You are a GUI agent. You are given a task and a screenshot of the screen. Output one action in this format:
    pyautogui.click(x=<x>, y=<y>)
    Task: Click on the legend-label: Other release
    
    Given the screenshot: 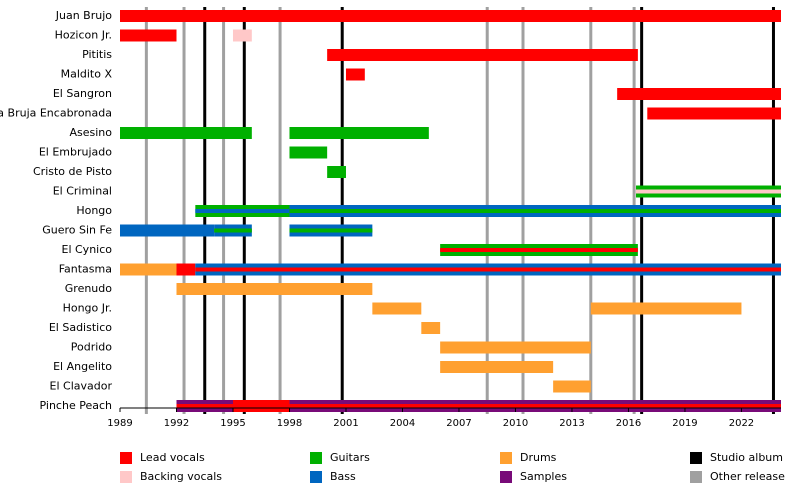 What is the action you would take?
    pyautogui.click(x=747, y=476)
    